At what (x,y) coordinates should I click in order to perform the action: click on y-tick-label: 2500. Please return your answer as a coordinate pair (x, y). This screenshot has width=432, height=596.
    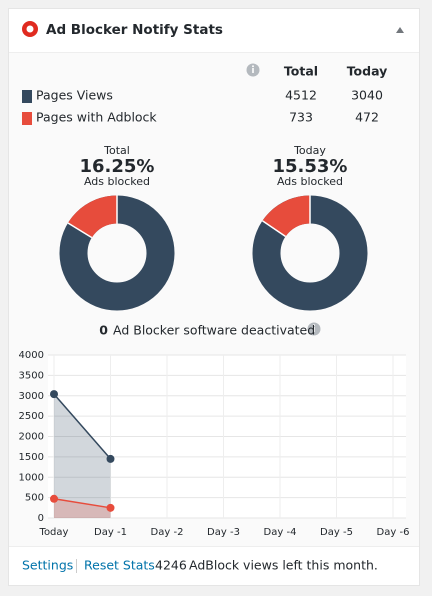
    Looking at the image, I should click on (31, 416).